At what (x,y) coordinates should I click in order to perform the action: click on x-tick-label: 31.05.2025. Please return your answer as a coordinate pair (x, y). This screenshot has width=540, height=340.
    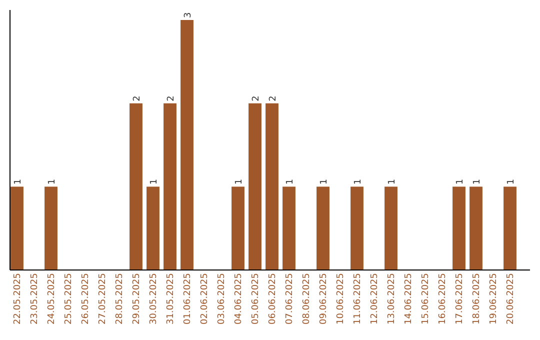
    Looking at the image, I should click on (171, 299).